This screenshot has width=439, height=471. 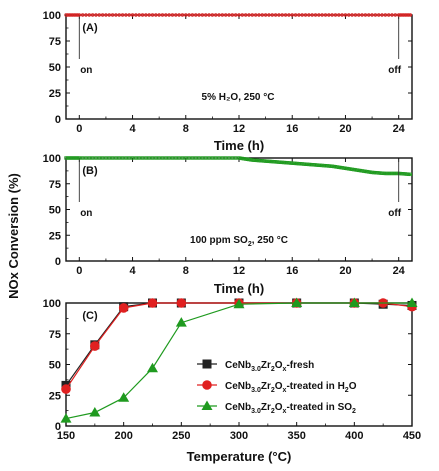 I want to click on legend-label: CeNb3.0Zr2Ox-treated in H2O, so click(x=291, y=387).